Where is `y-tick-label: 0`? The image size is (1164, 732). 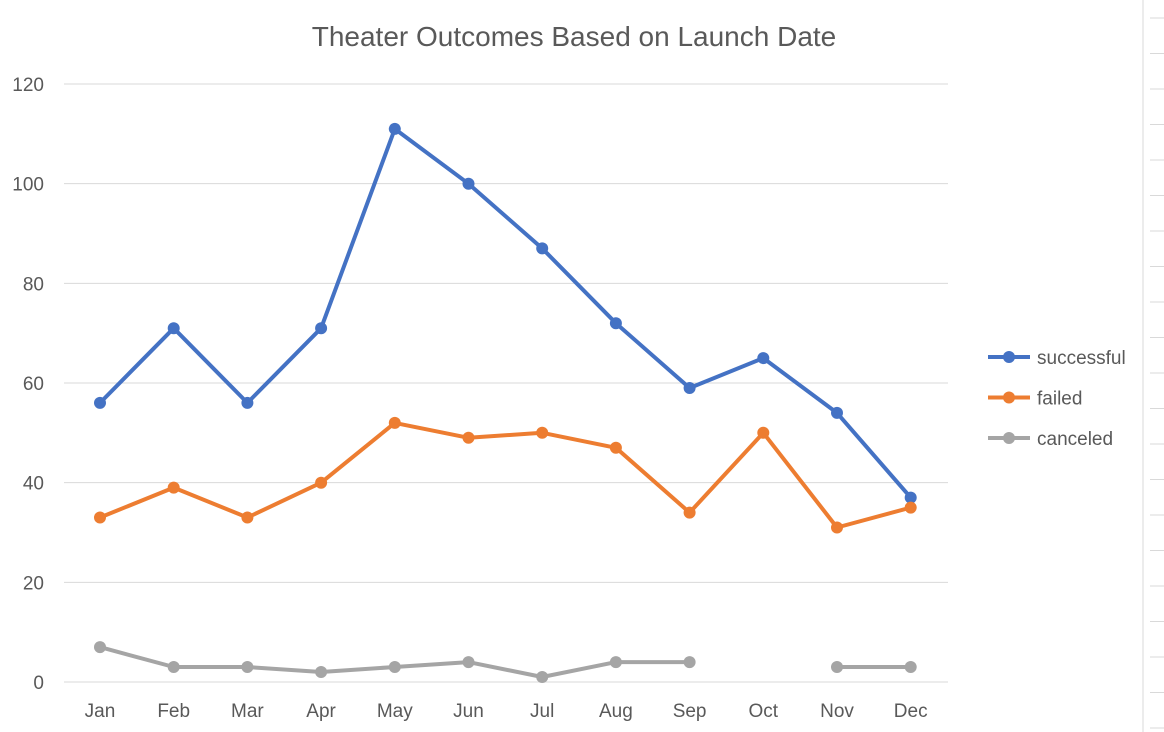
y-tick-label: 0 is located at coordinates (38, 683).